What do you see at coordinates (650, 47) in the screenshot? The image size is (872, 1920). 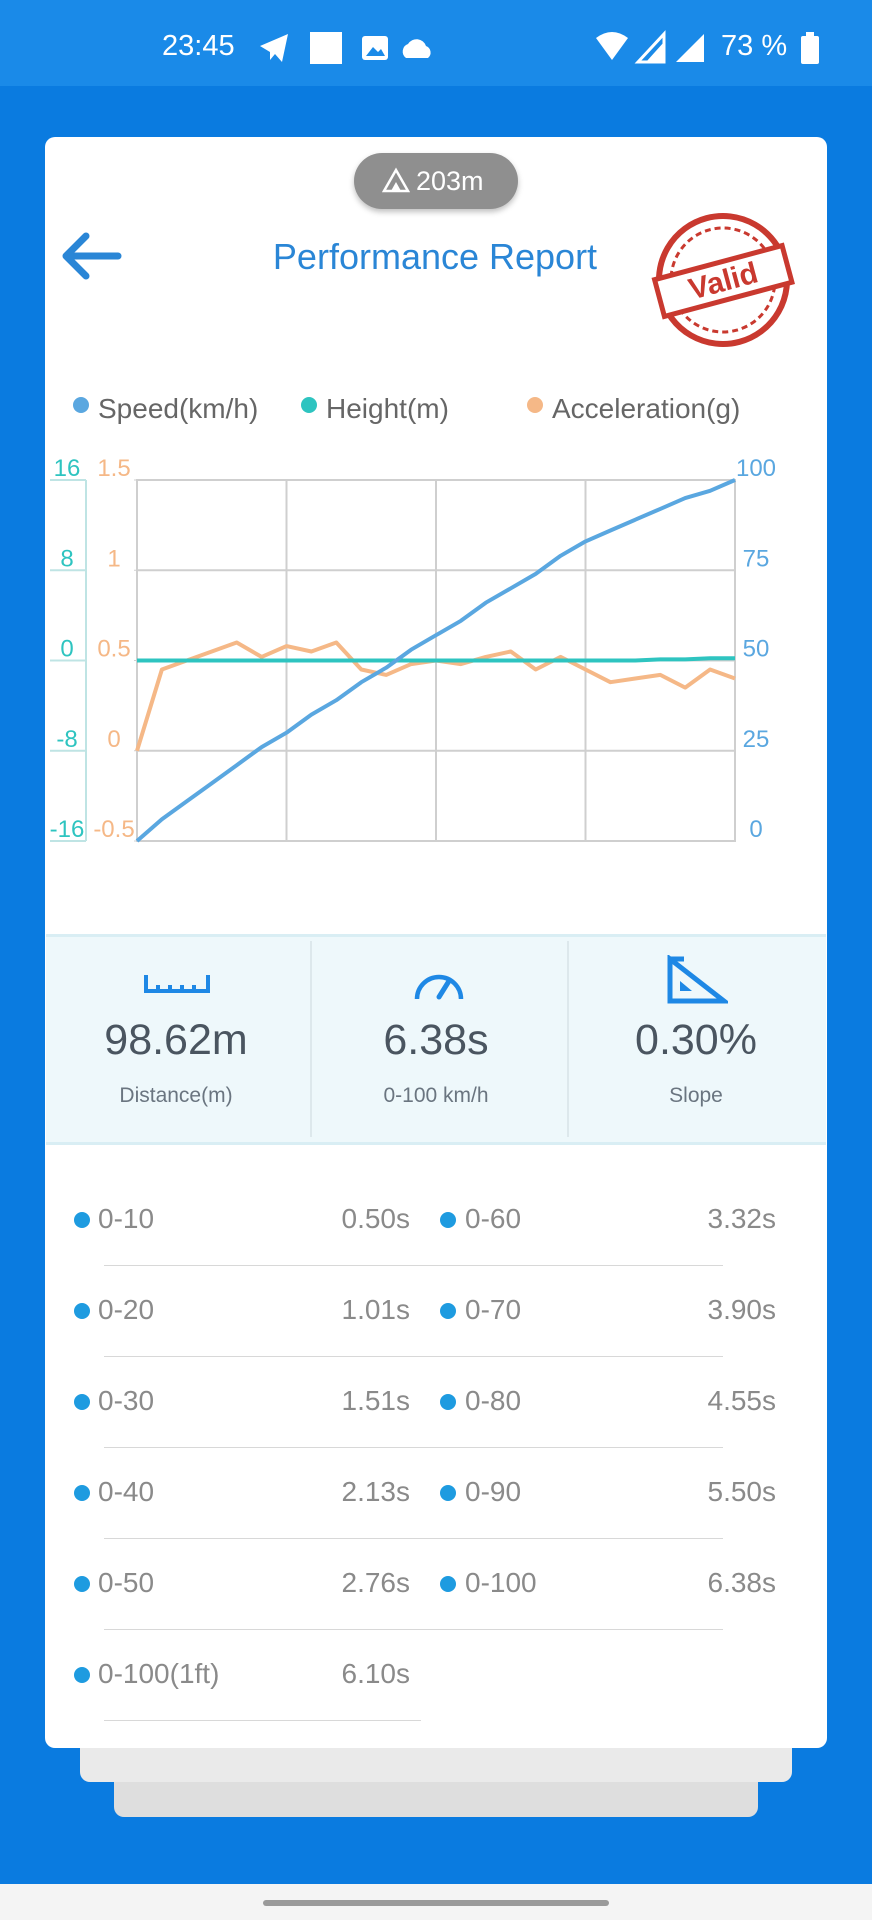 I see `signal-icons` at bounding box center [650, 47].